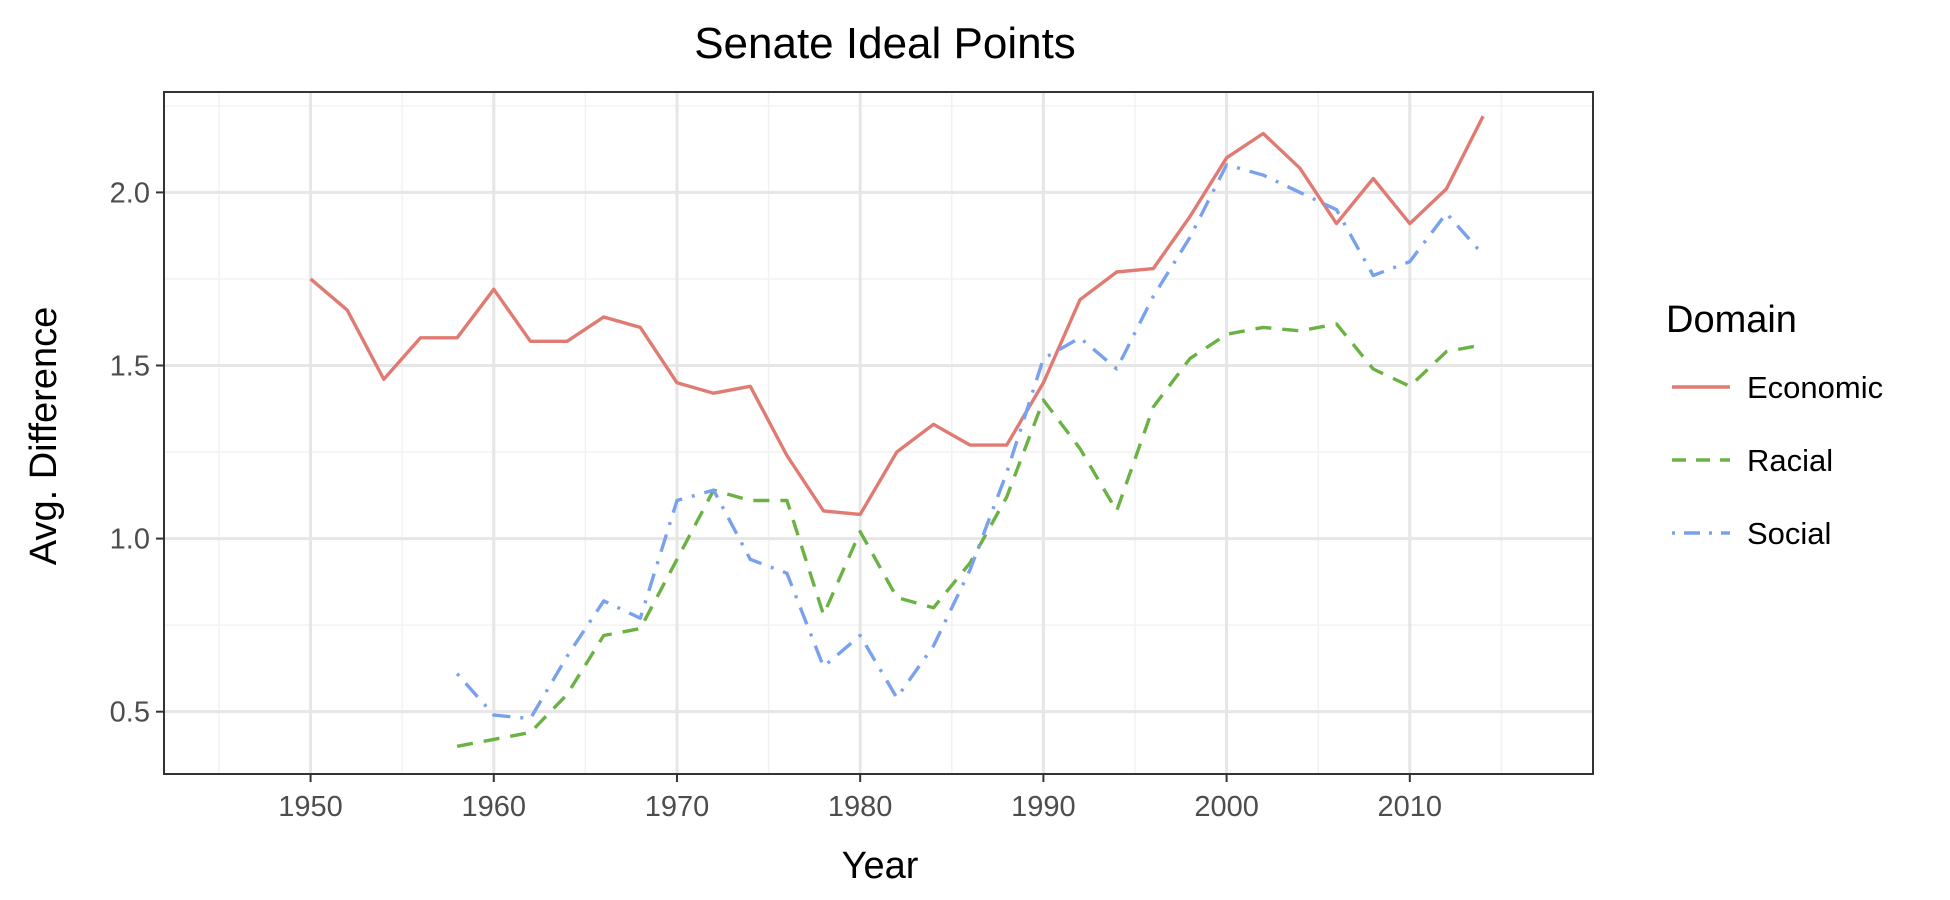 This screenshot has height=900, width=1950. I want to click on y-tick-label: 1.5, so click(130, 366).